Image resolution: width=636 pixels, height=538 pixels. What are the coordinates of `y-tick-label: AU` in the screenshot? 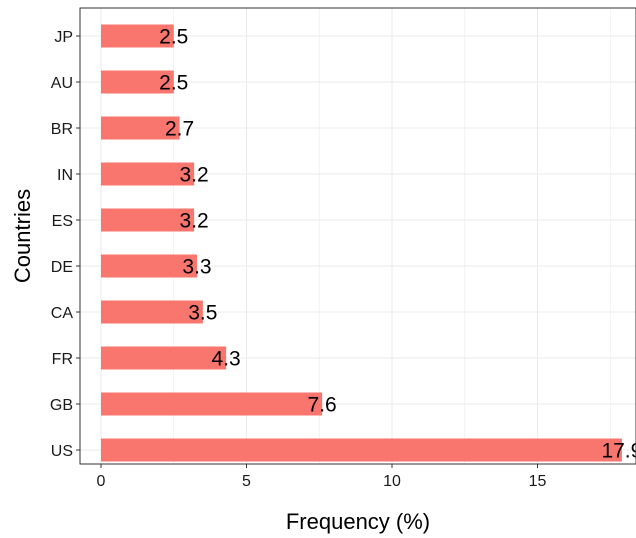 It's located at (62, 83).